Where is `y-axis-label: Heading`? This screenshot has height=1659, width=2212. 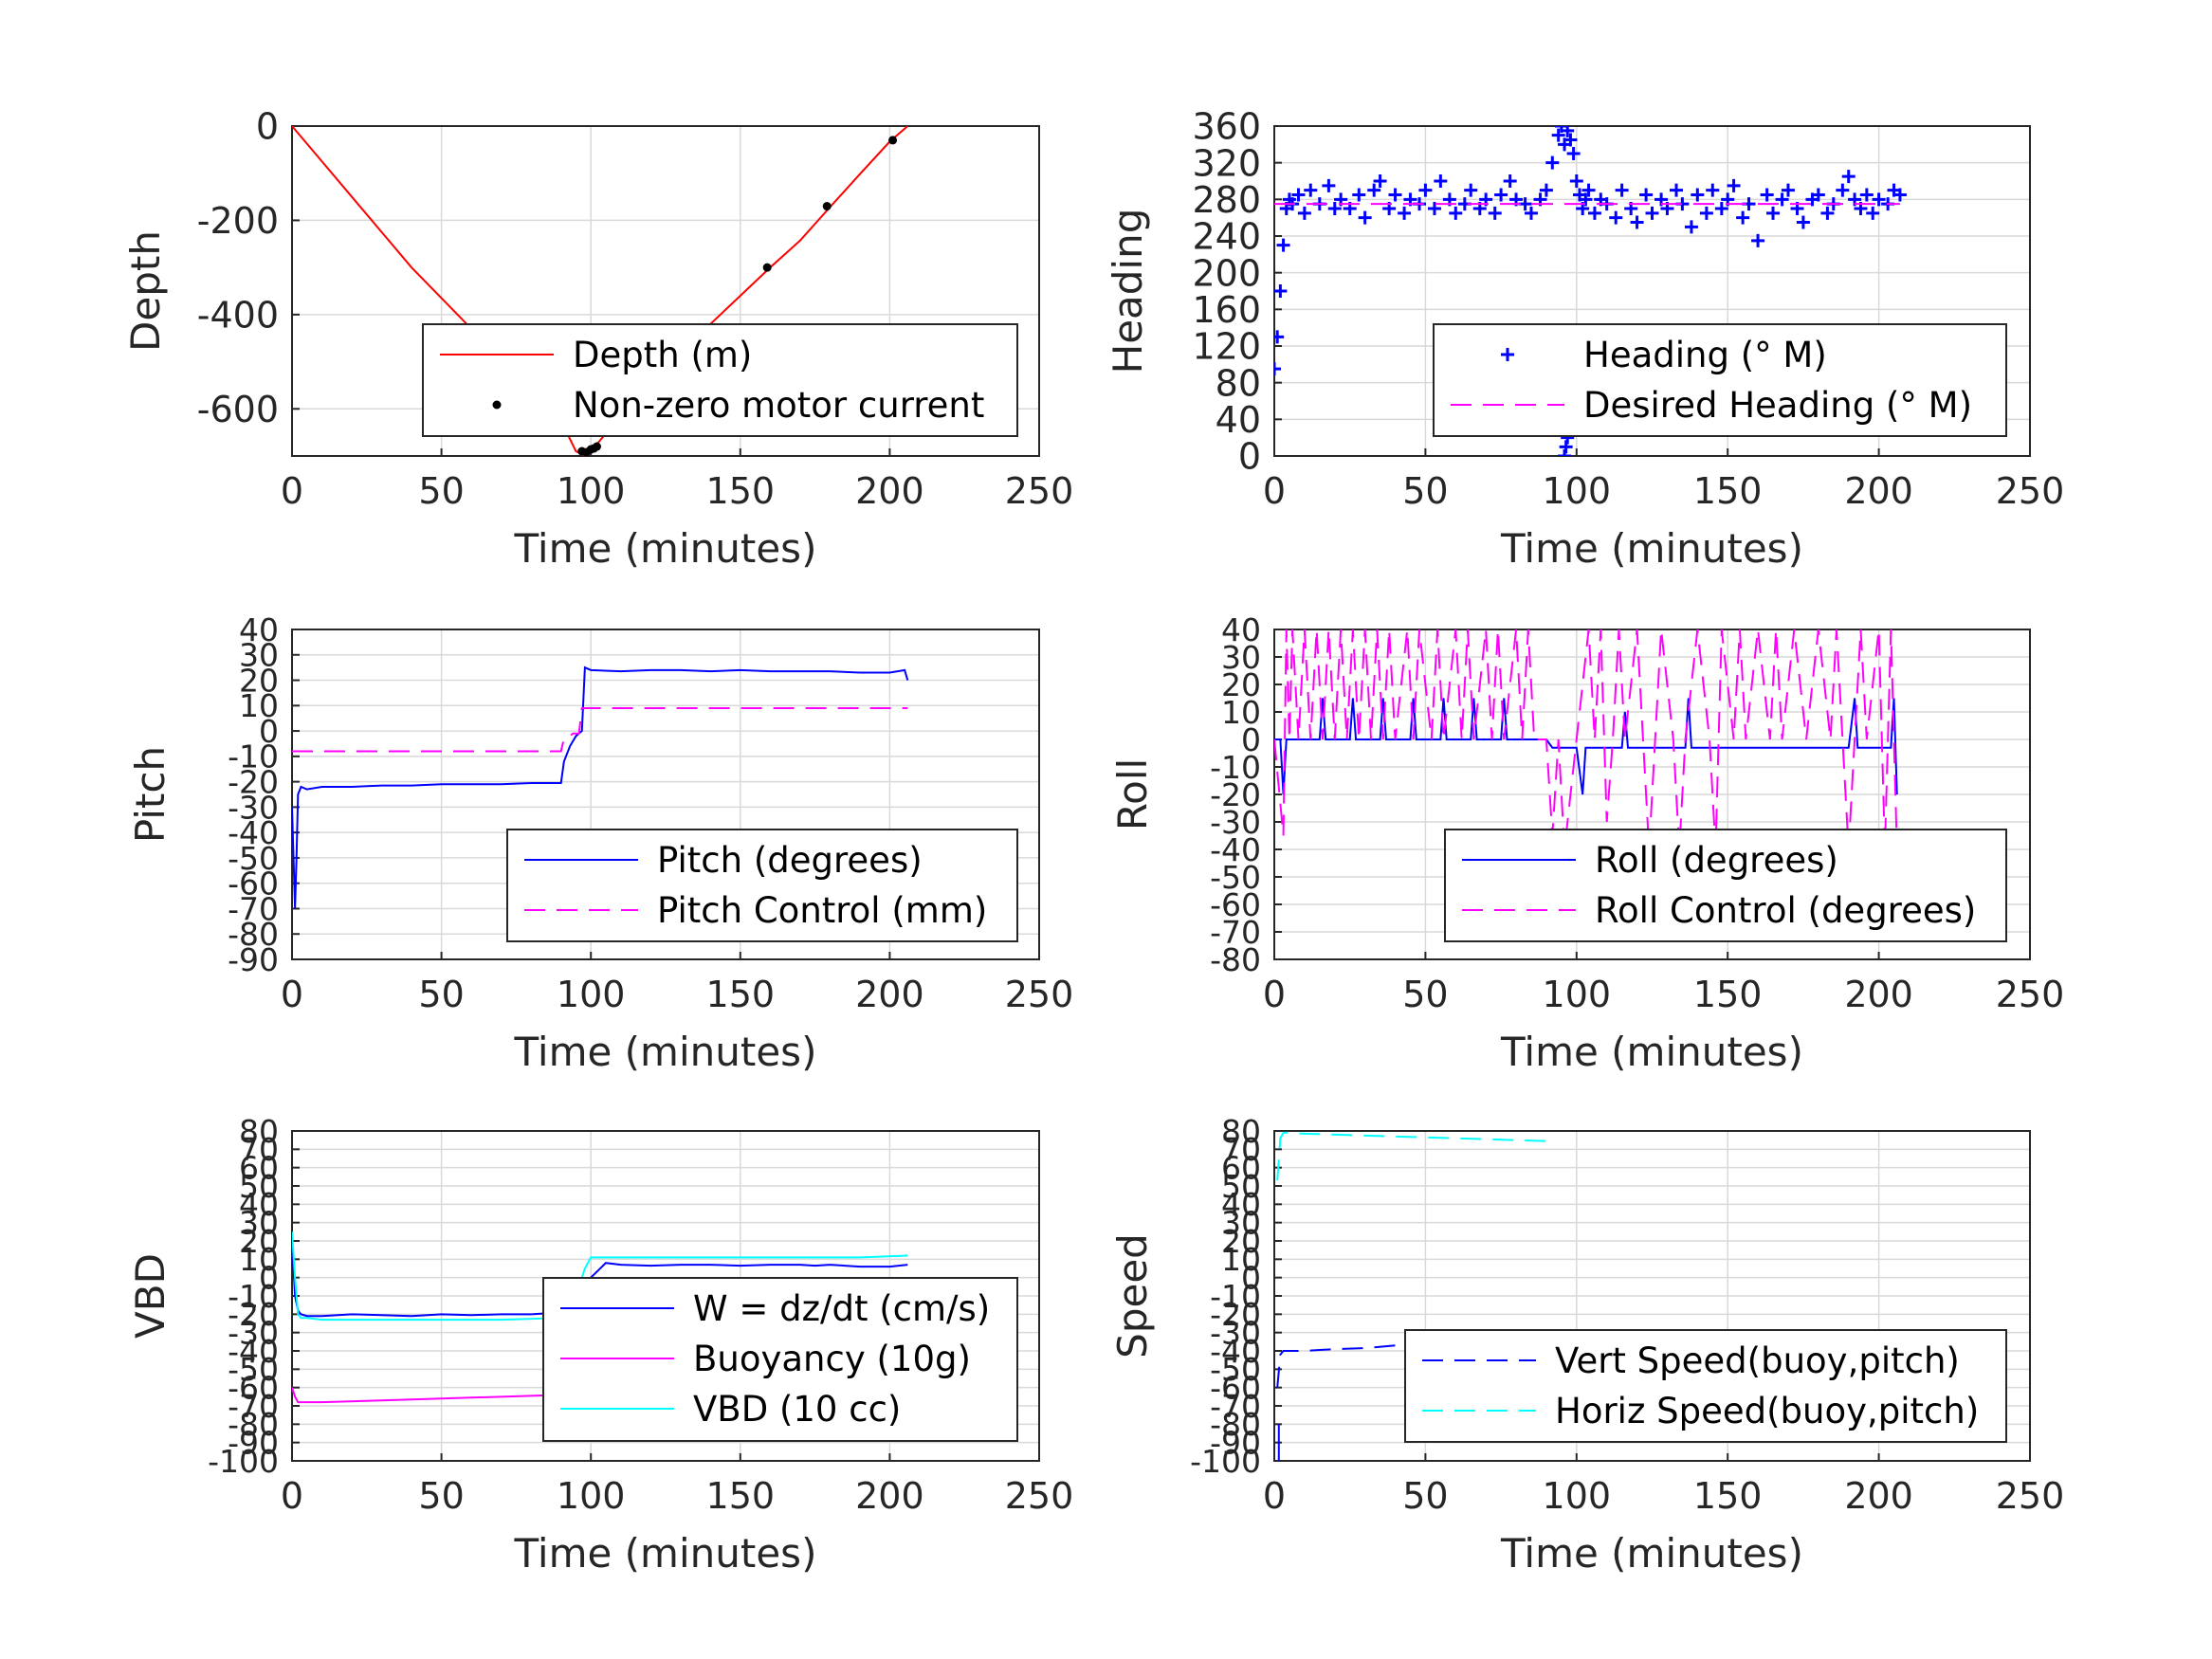
y-axis-label: Heading is located at coordinates (1128, 291).